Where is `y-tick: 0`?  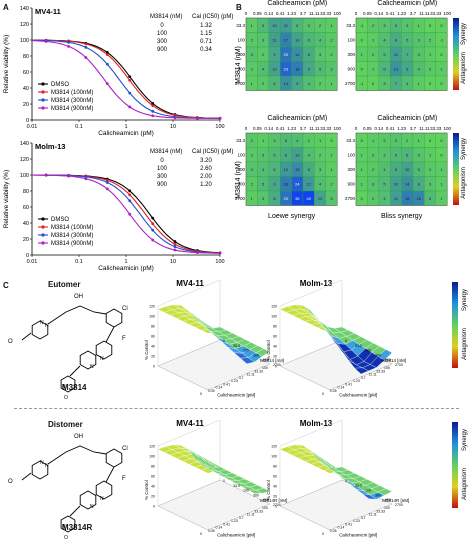
y-tick: 0 is located at coordinates (224, 341).